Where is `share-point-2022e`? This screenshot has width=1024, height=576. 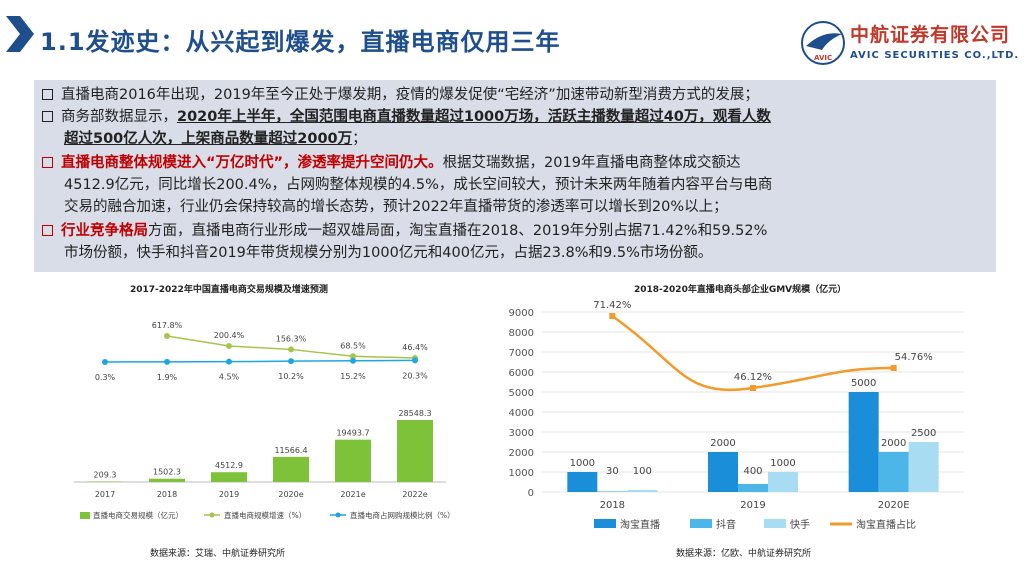
share-point-2022e is located at coordinates (415, 360).